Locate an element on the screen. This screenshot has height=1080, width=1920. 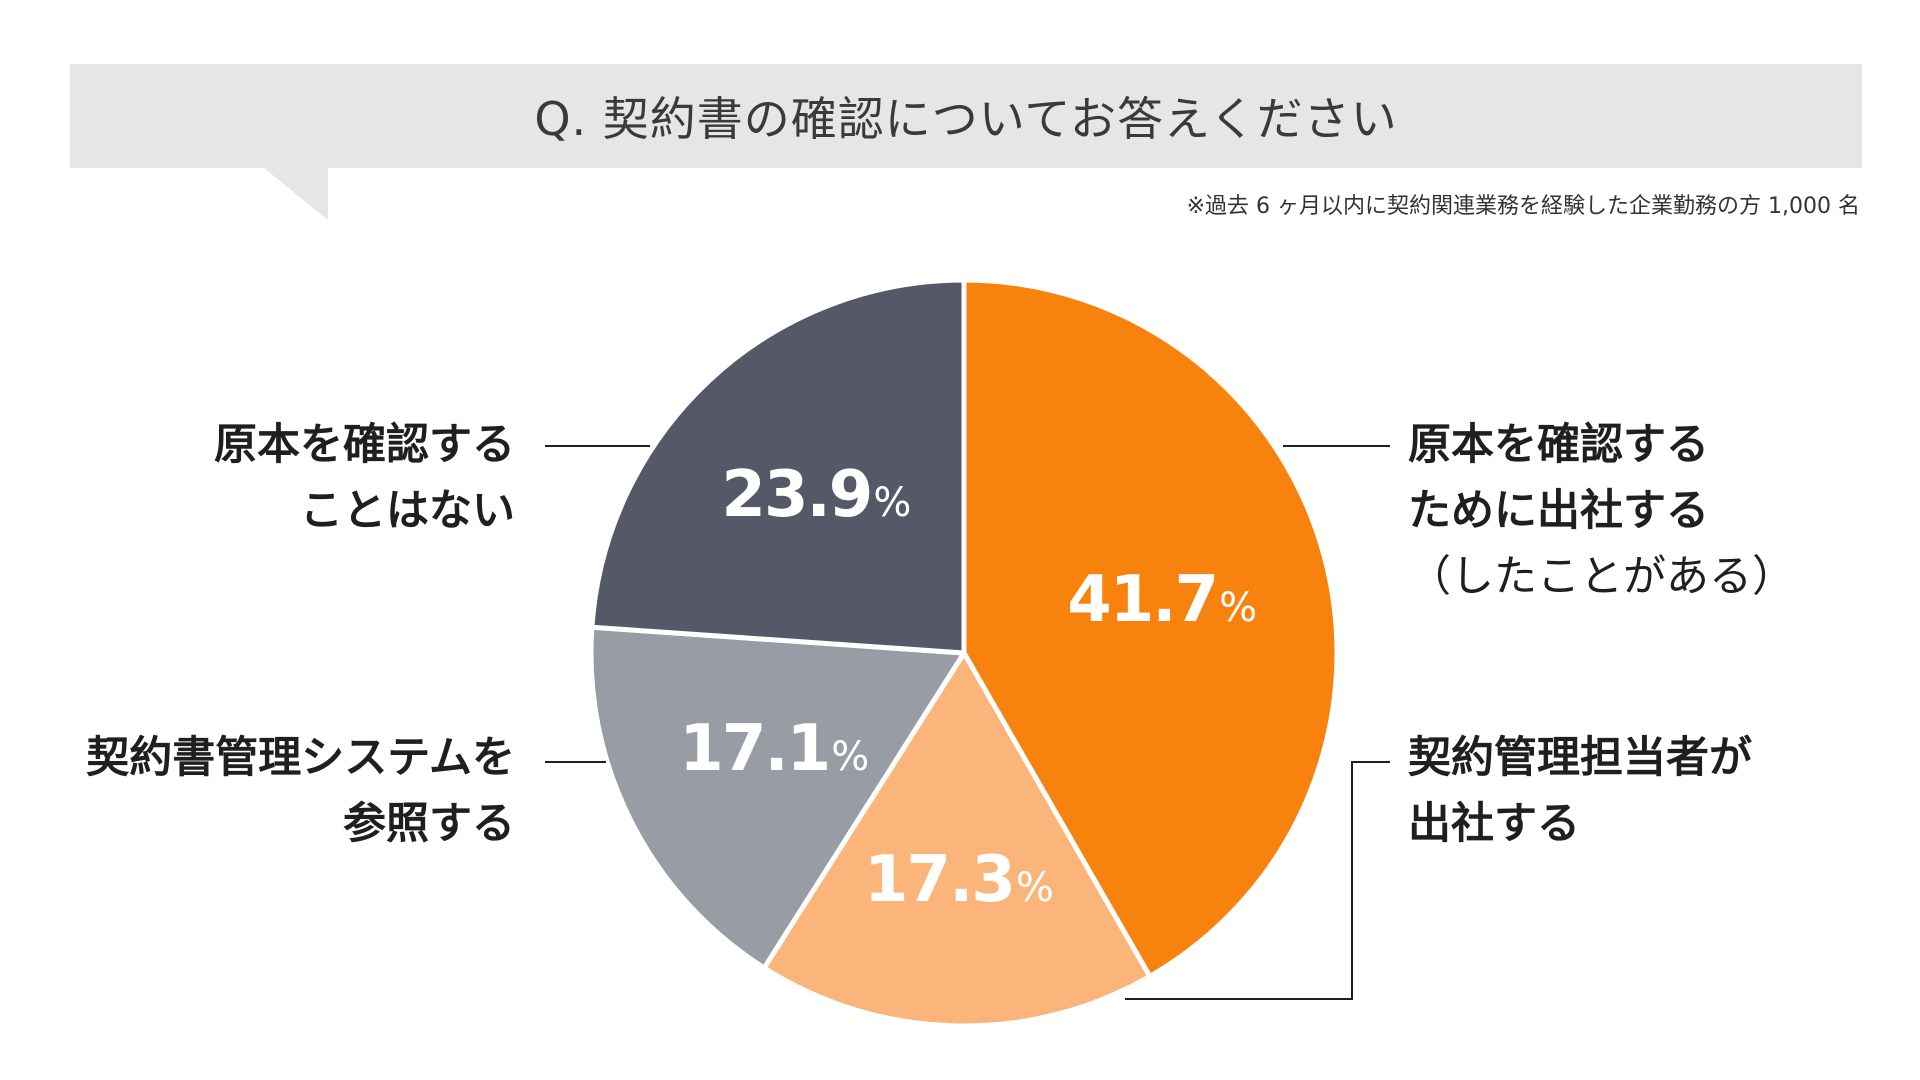
value-number: 23.9 is located at coordinates (797, 494).